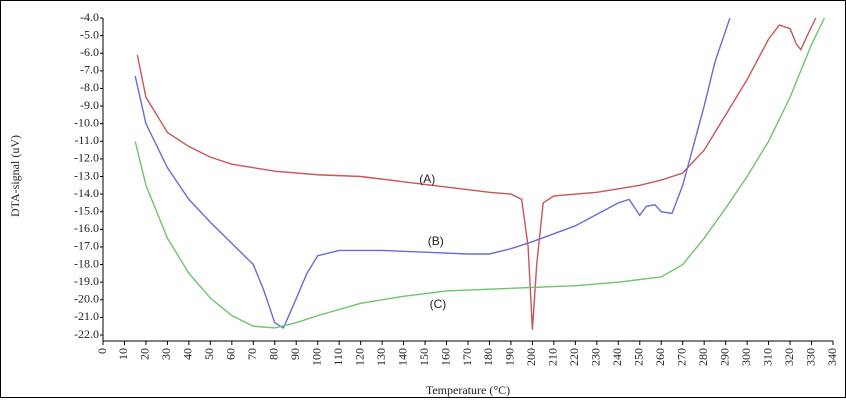 This screenshot has height=403, width=846. Describe the element at coordinates (436, 241) in the screenshot. I see `series-label: (B)` at that location.